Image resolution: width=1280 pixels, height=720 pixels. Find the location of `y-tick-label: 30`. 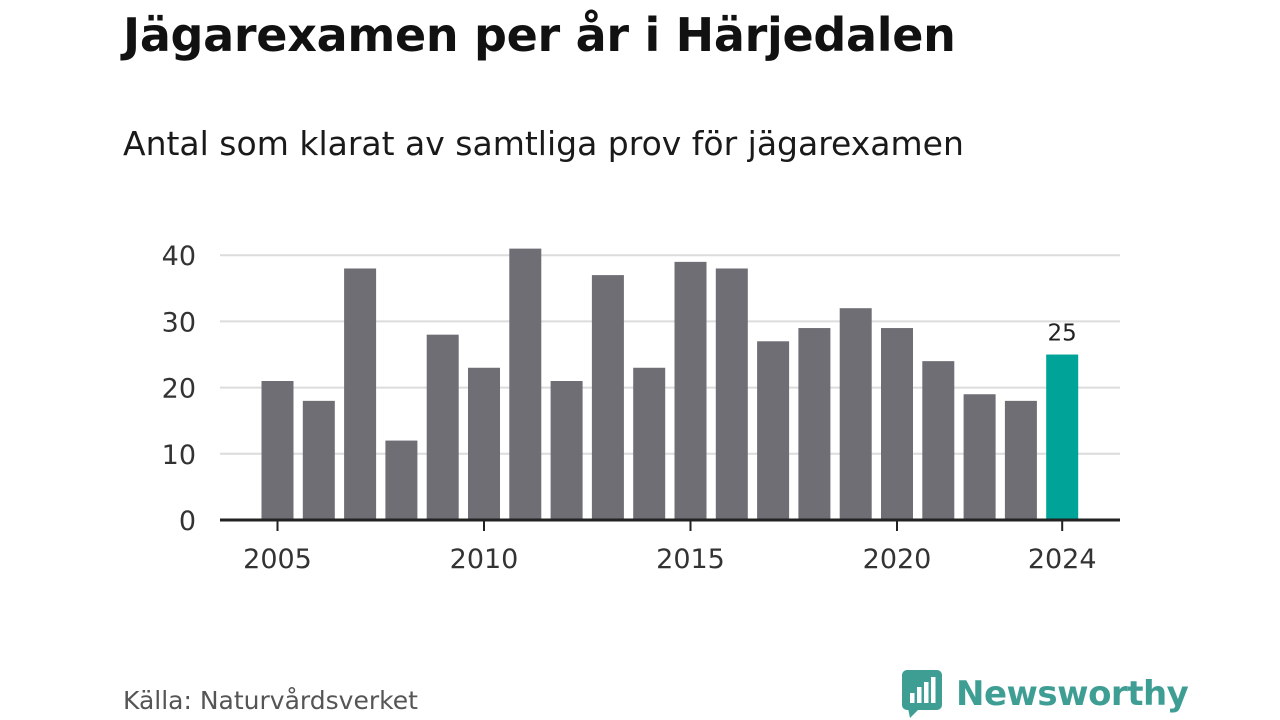

y-tick-label: 30 is located at coordinates (179, 322).